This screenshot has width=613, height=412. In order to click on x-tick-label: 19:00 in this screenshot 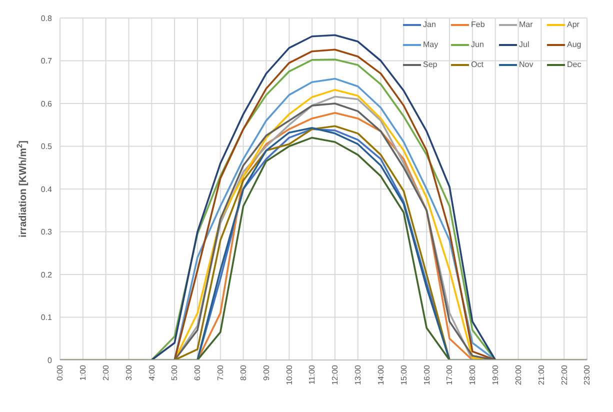, I will do `click(495, 375)`.